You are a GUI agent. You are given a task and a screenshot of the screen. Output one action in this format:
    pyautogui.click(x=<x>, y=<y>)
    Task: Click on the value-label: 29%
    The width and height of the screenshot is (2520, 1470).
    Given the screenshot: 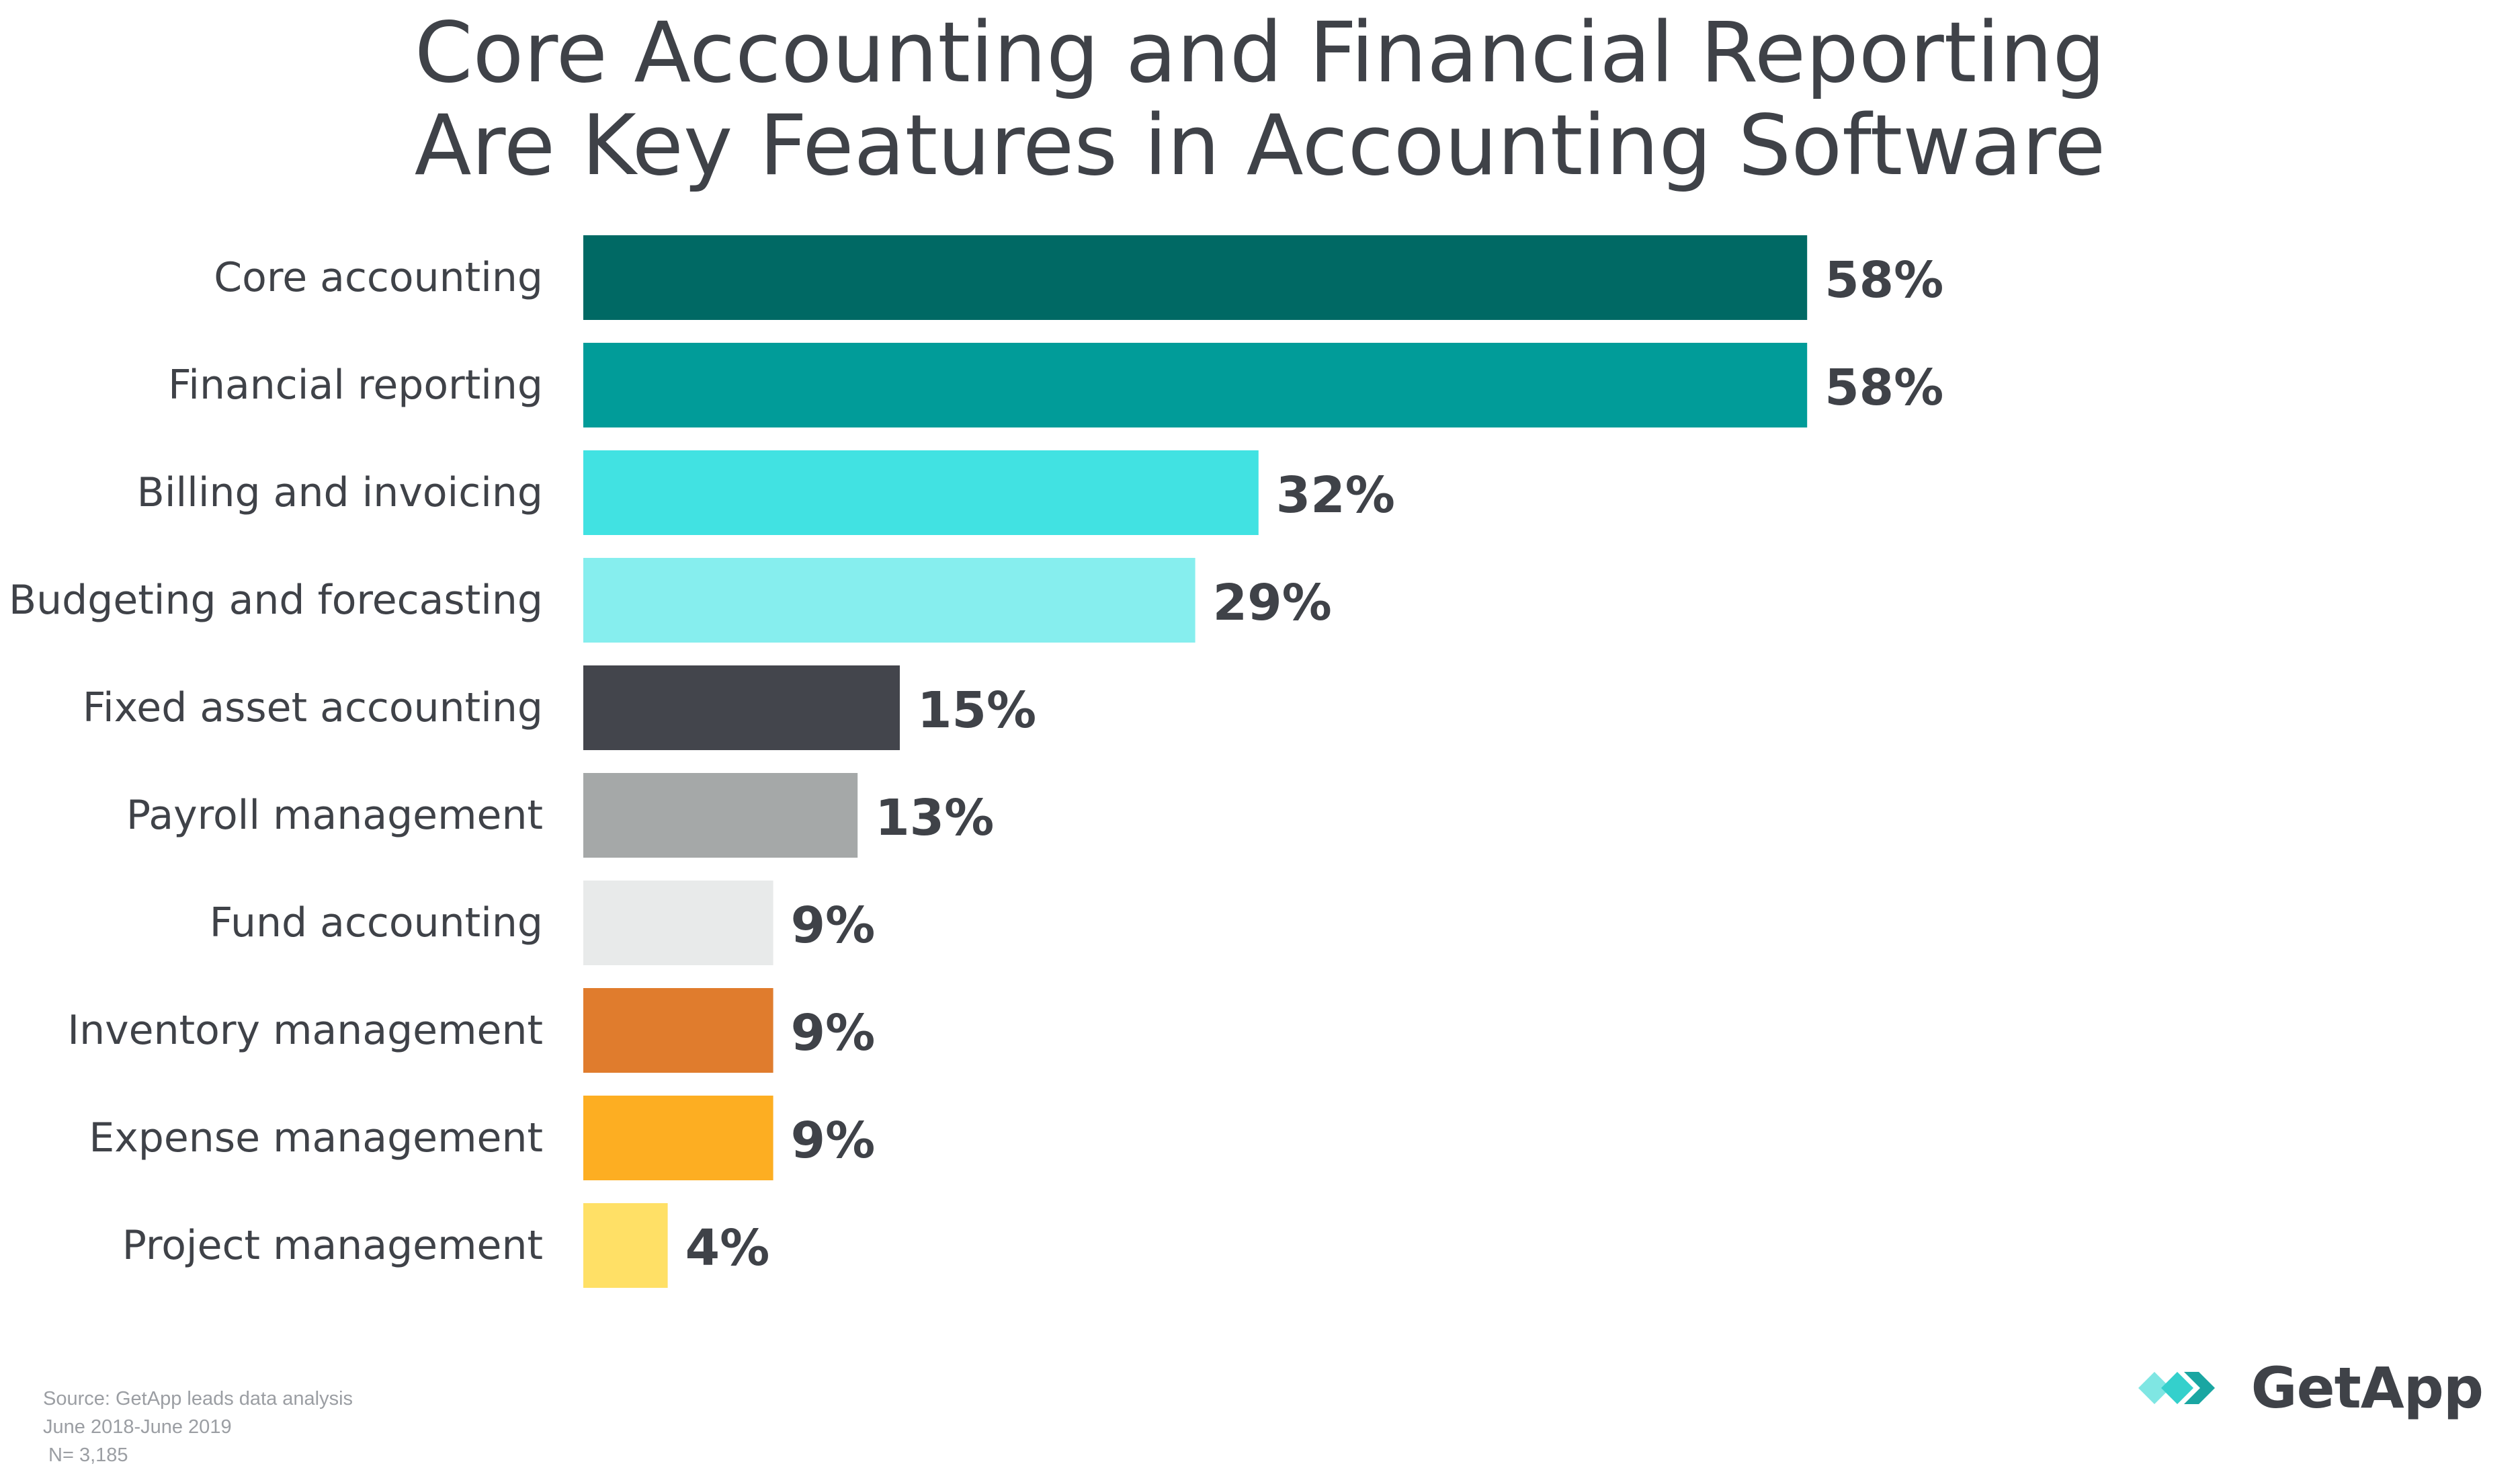 What is the action you would take?
    pyautogui.click(x=1273, y=603)
    